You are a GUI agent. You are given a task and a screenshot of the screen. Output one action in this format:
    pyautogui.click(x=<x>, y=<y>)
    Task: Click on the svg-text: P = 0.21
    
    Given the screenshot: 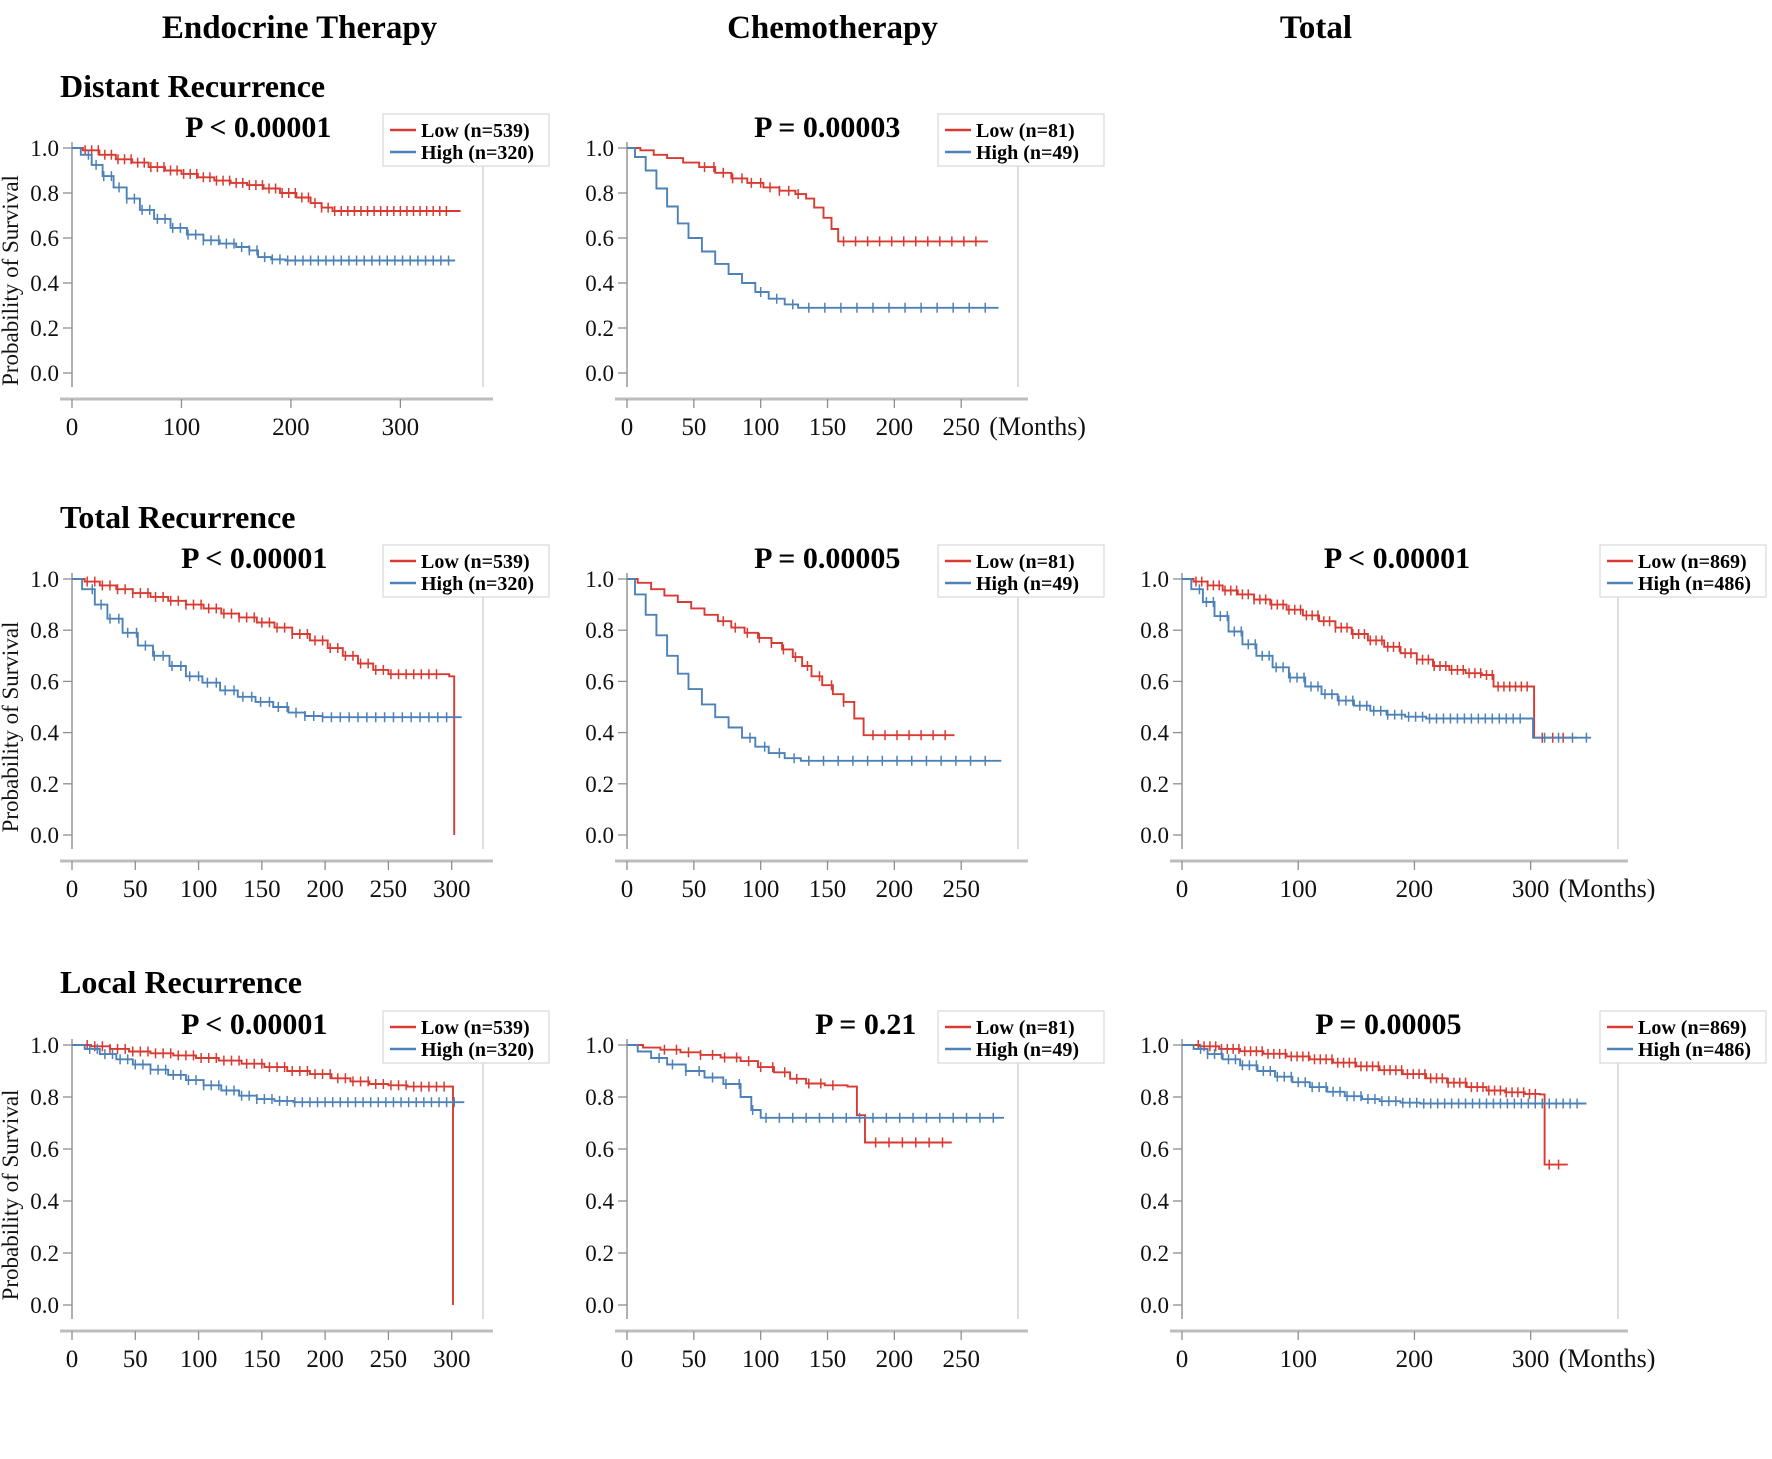 What is the action you would take?
    pyautogui.click(x=865, y=1024)
    